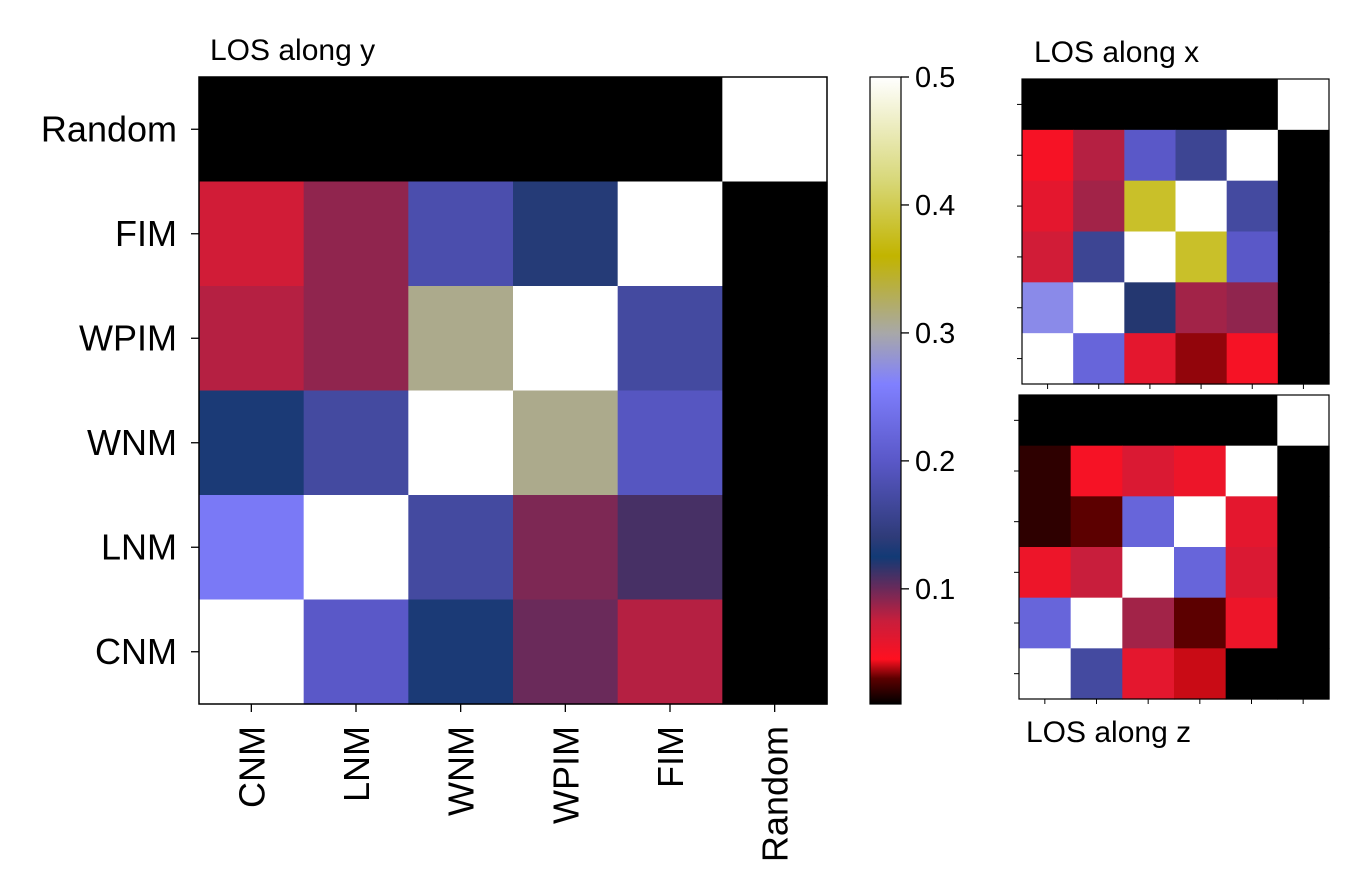  I want to click on los-x-ticks, so click(1160, 246).